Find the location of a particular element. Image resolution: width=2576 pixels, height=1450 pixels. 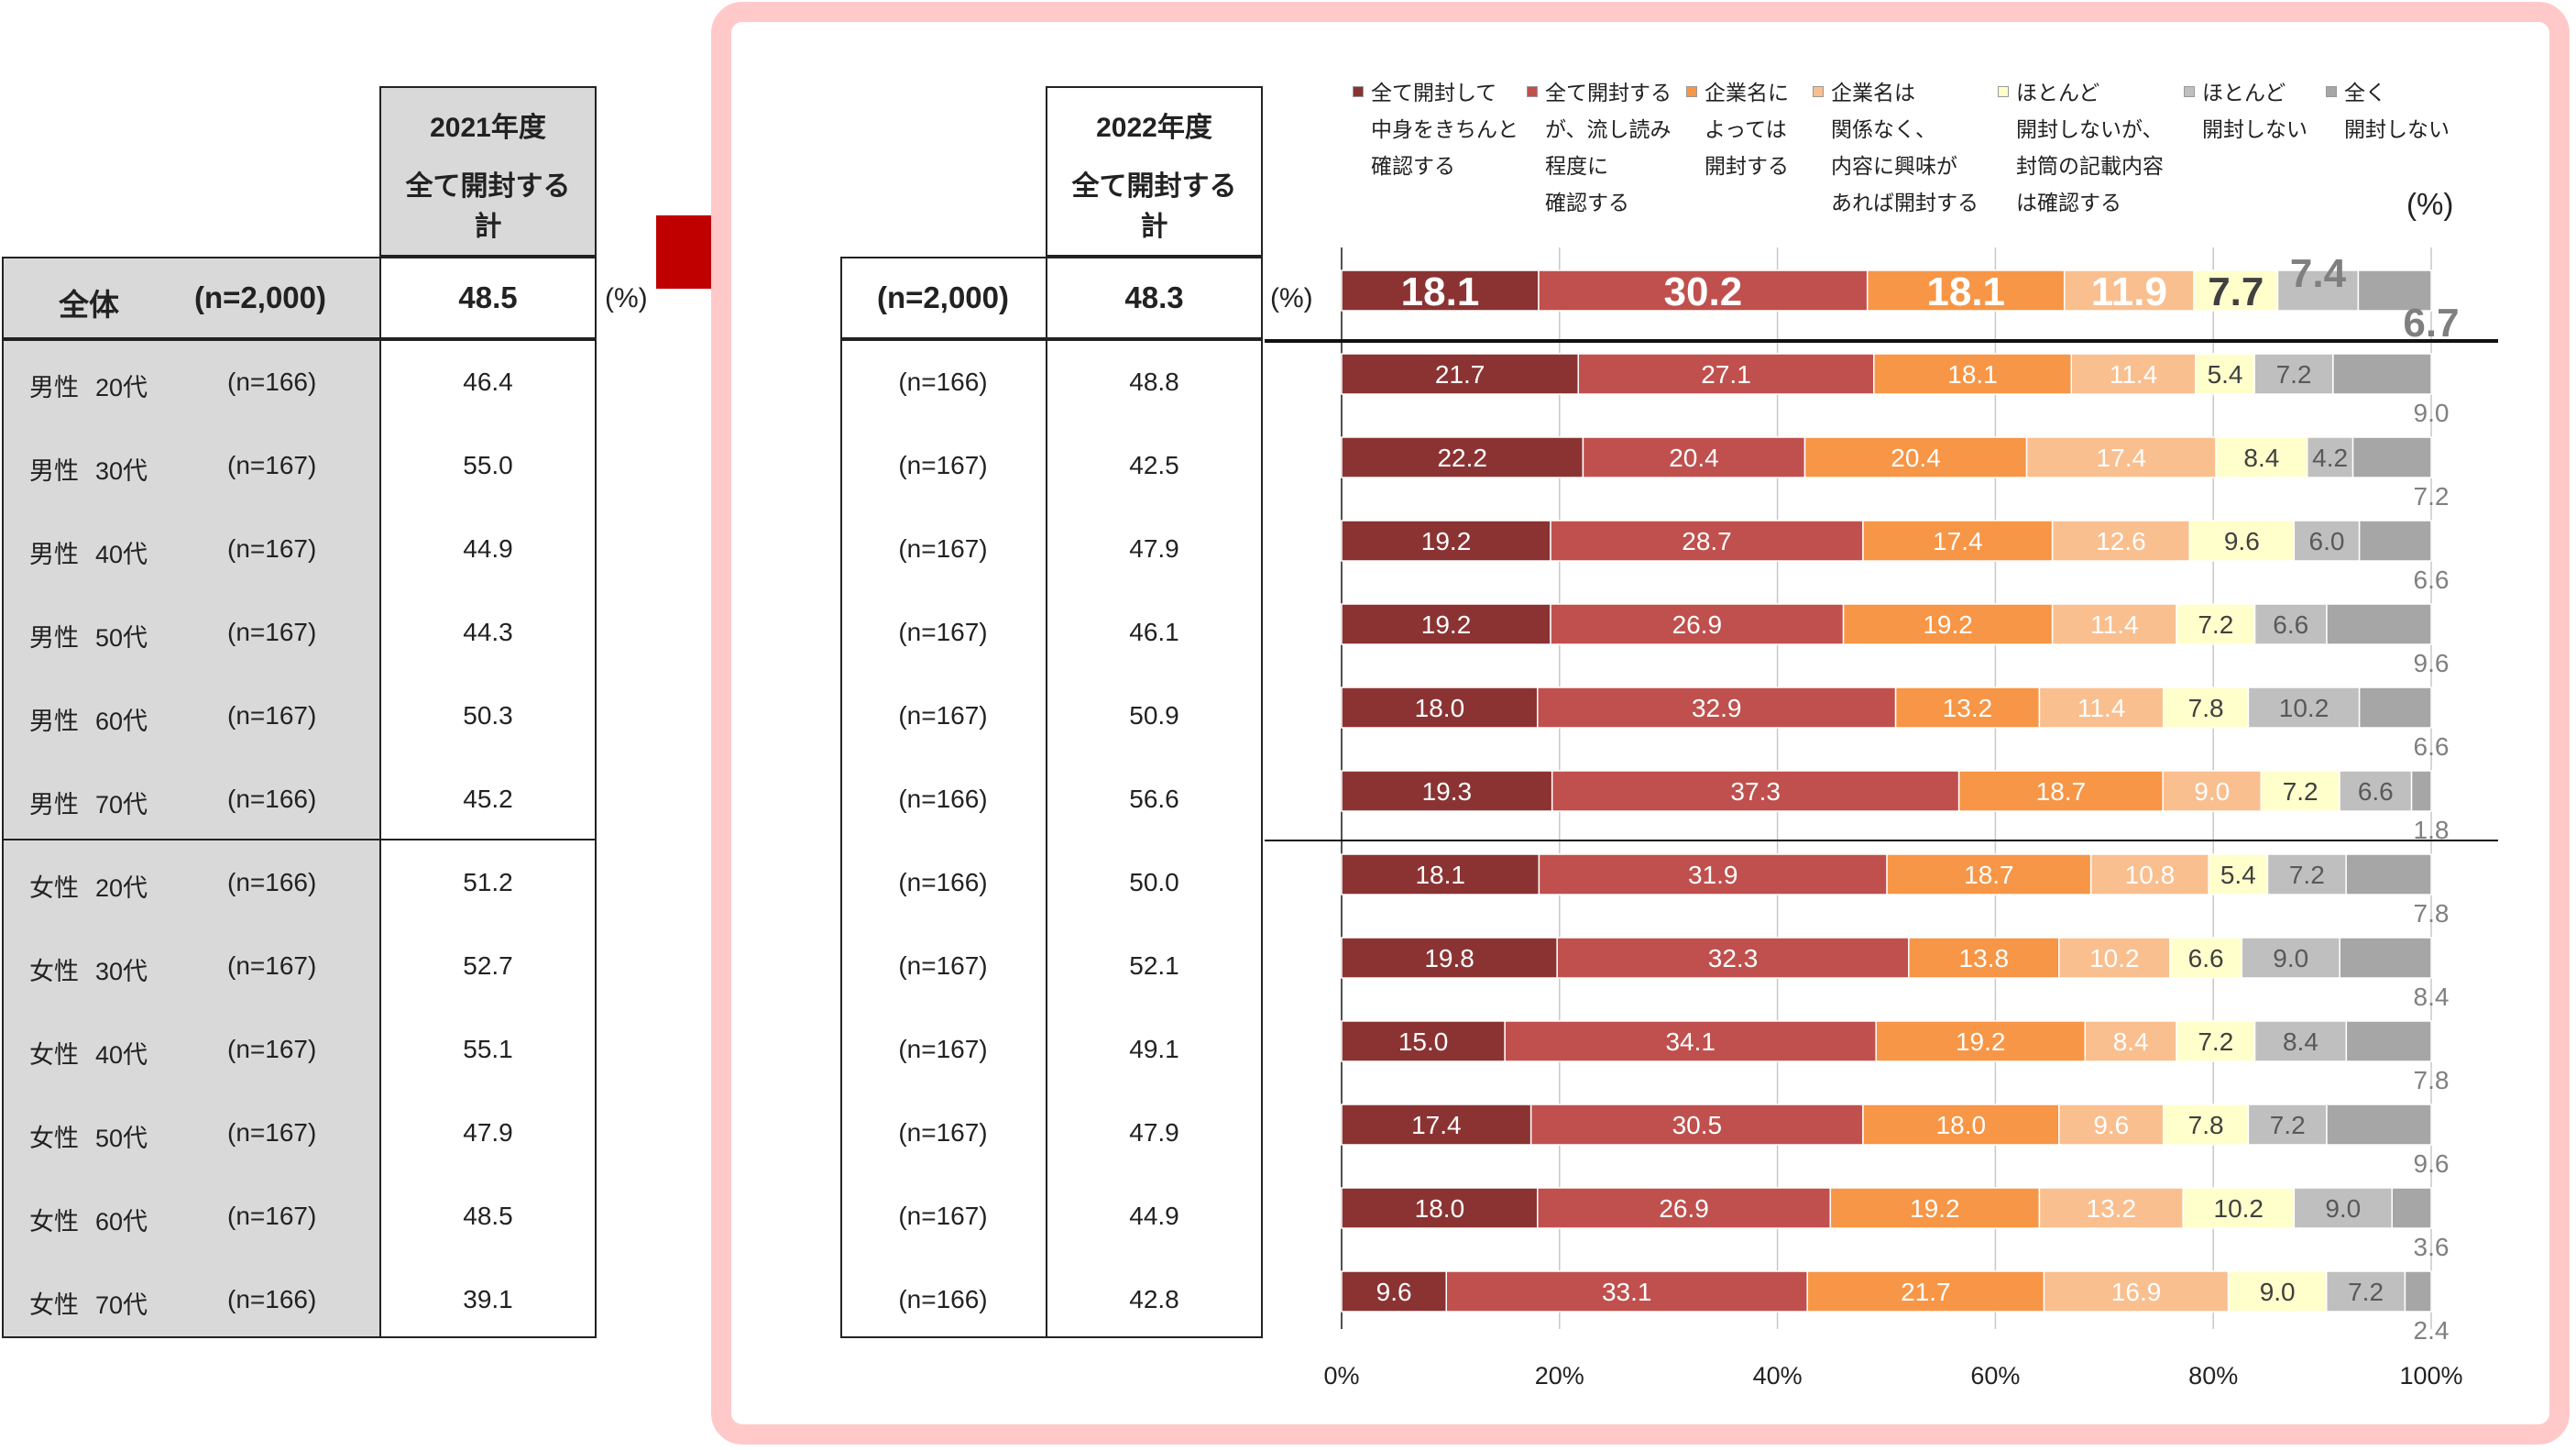

data-label: 16.9 is located at coordinates (2136, 1292).